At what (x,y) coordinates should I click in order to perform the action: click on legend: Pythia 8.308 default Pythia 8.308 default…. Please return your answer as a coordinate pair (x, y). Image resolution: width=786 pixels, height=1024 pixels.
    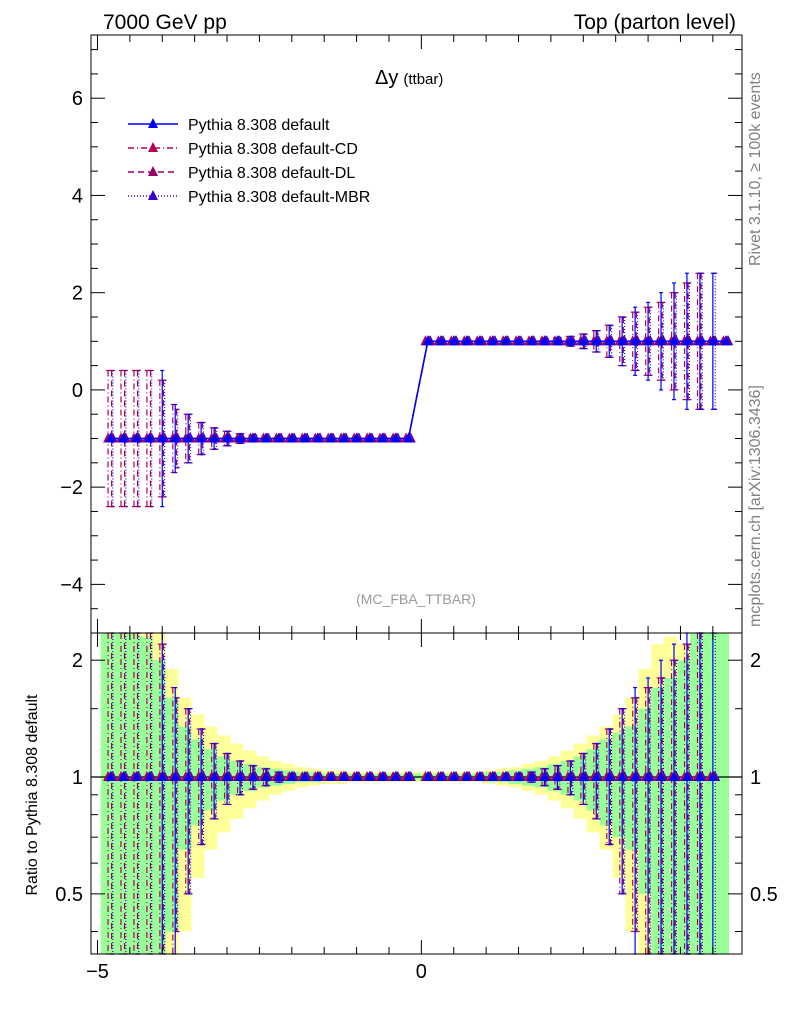
    Looking at the image, I should click on (249, 161).